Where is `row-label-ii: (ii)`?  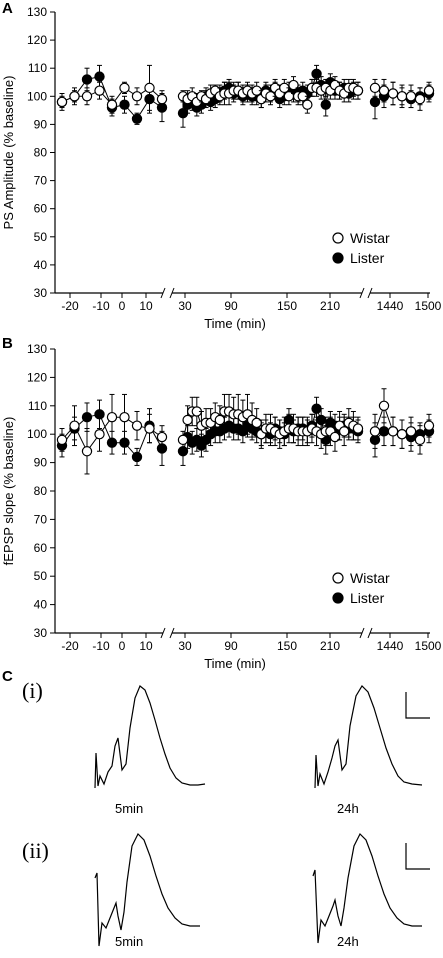 row-label-ii: (ii) is located at coordinates (35, 850).